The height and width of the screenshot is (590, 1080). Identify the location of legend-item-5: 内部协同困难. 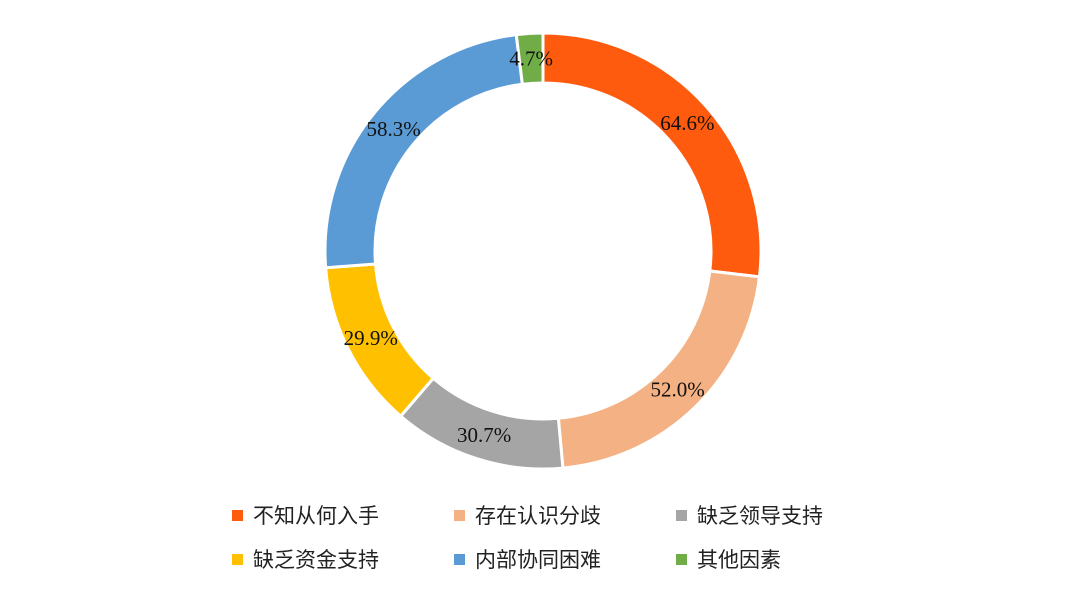
(565, 559).